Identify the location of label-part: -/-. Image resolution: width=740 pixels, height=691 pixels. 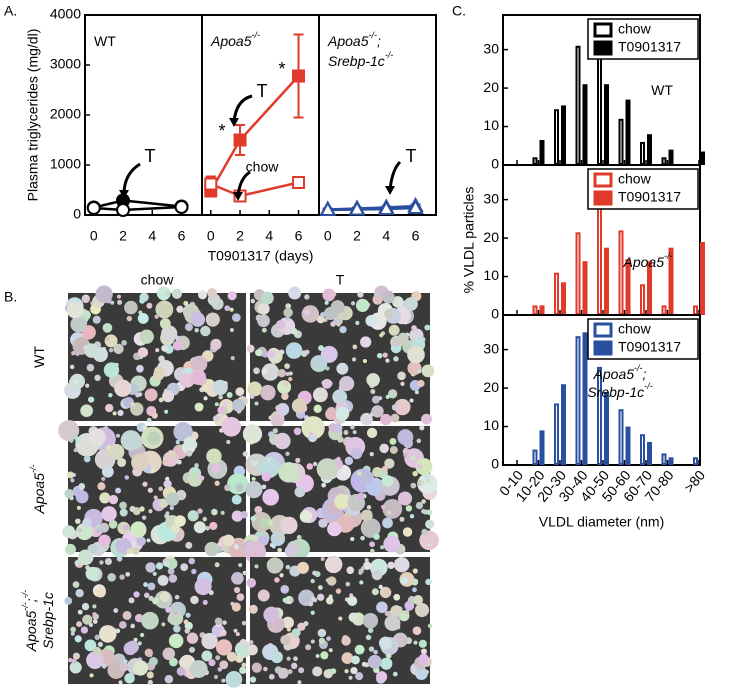
(25, 594).